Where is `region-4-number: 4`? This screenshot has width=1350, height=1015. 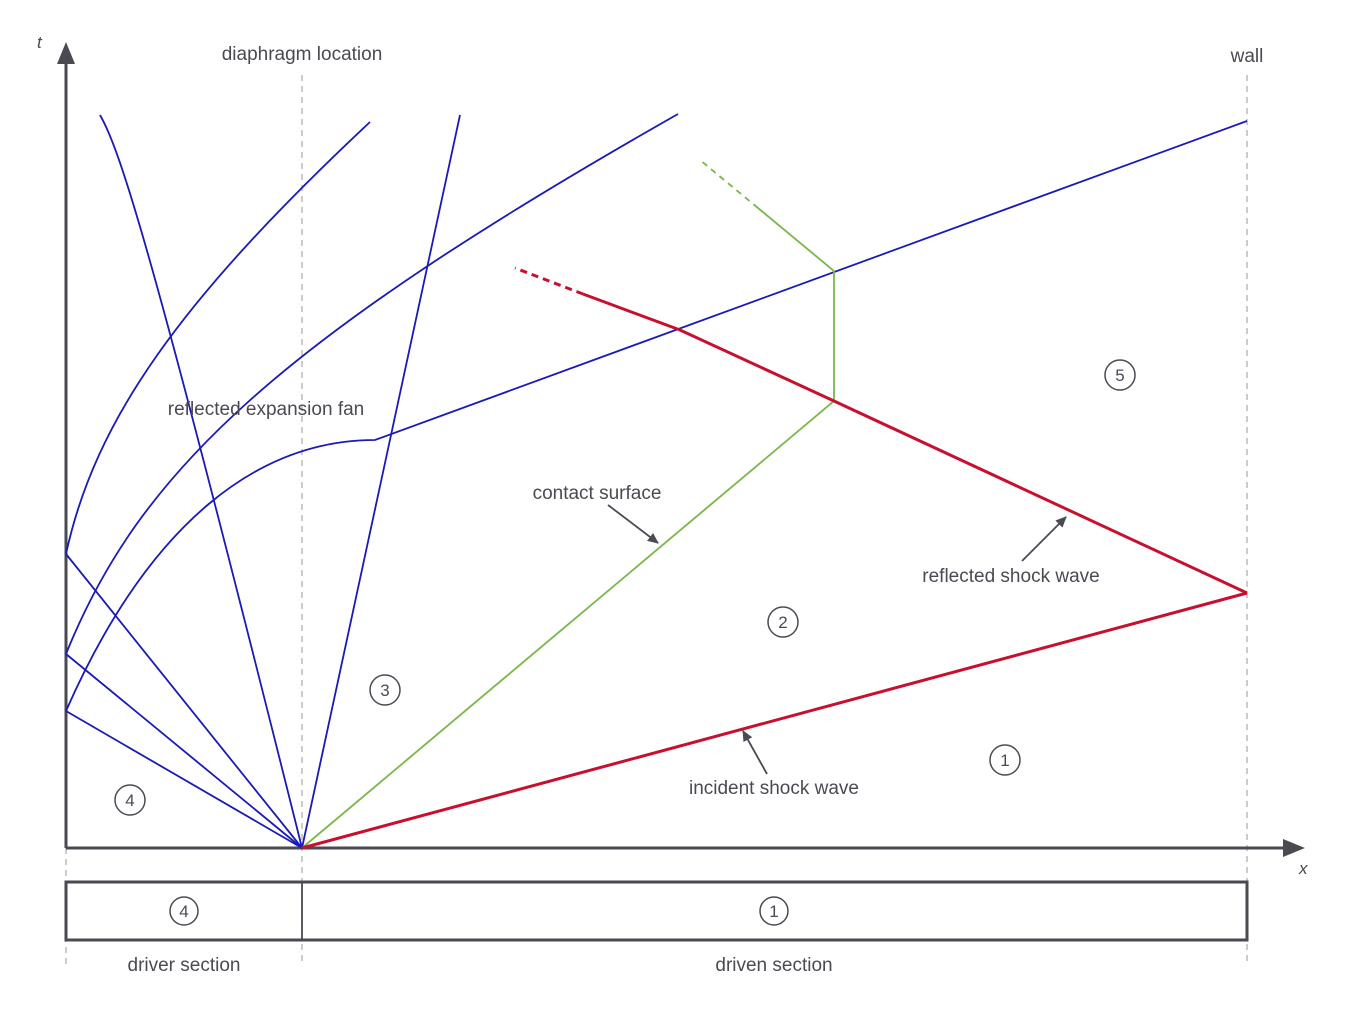
region-4-number: 4 is located at coordinates (129, 800).